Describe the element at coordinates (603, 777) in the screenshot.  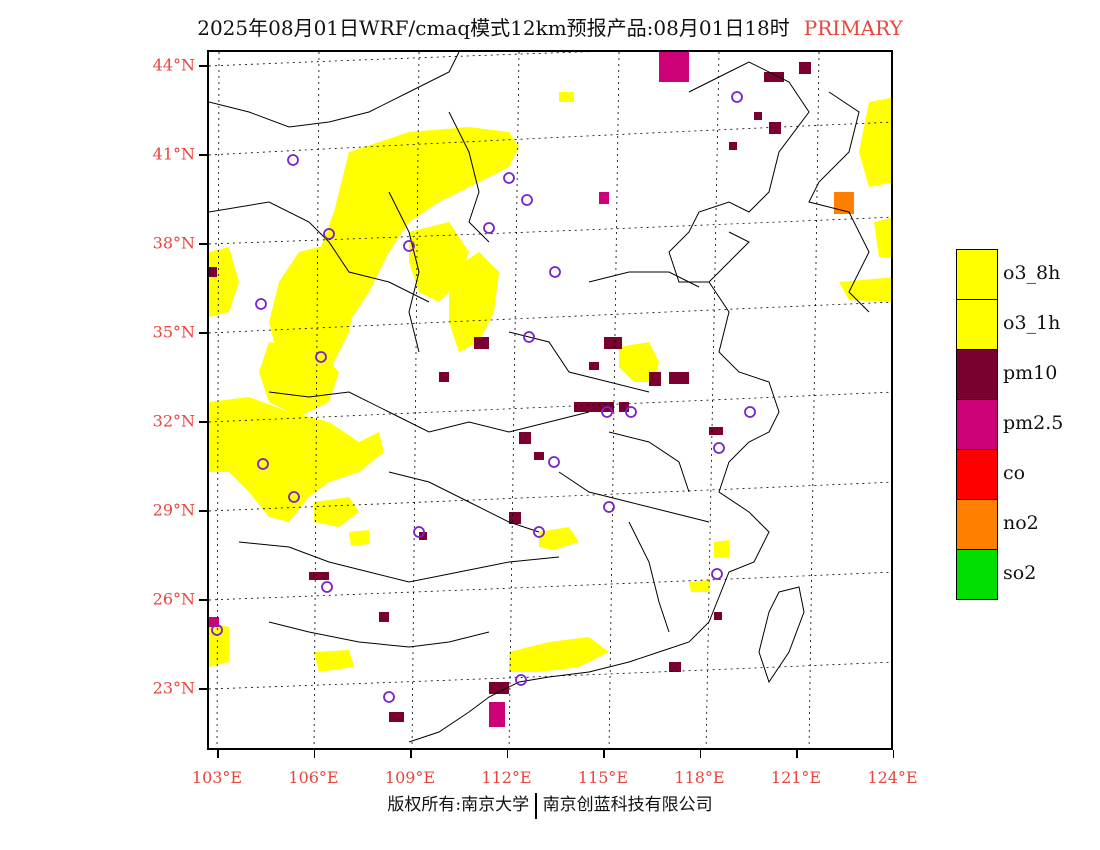
I see `longitude-label: 115°E` at that location.